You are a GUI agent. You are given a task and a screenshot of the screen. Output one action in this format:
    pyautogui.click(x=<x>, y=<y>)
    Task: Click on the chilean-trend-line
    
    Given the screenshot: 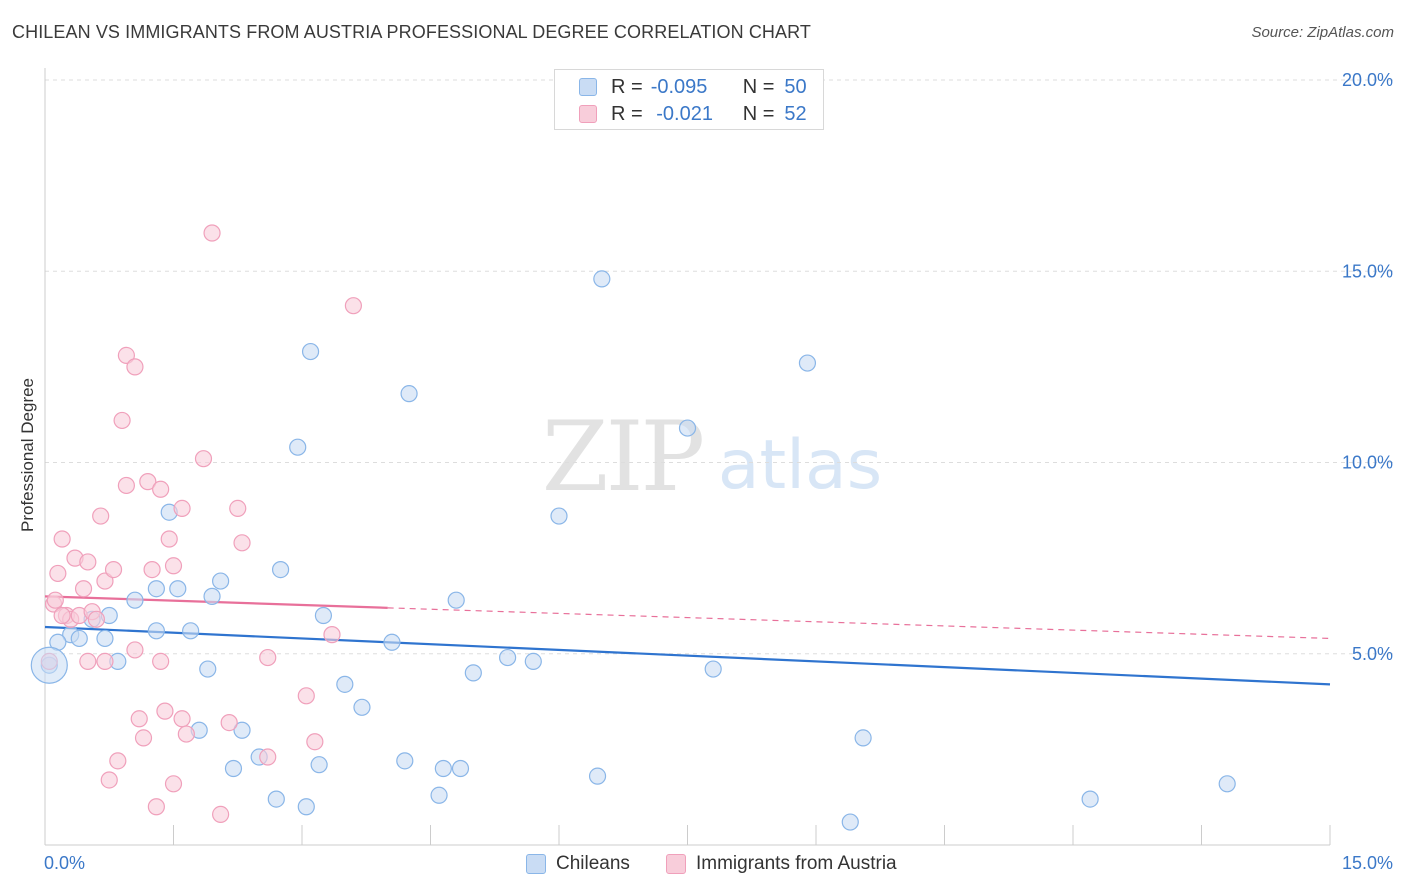 What is the action you would take?
    pyautogui.click(x=687, y=655)
    